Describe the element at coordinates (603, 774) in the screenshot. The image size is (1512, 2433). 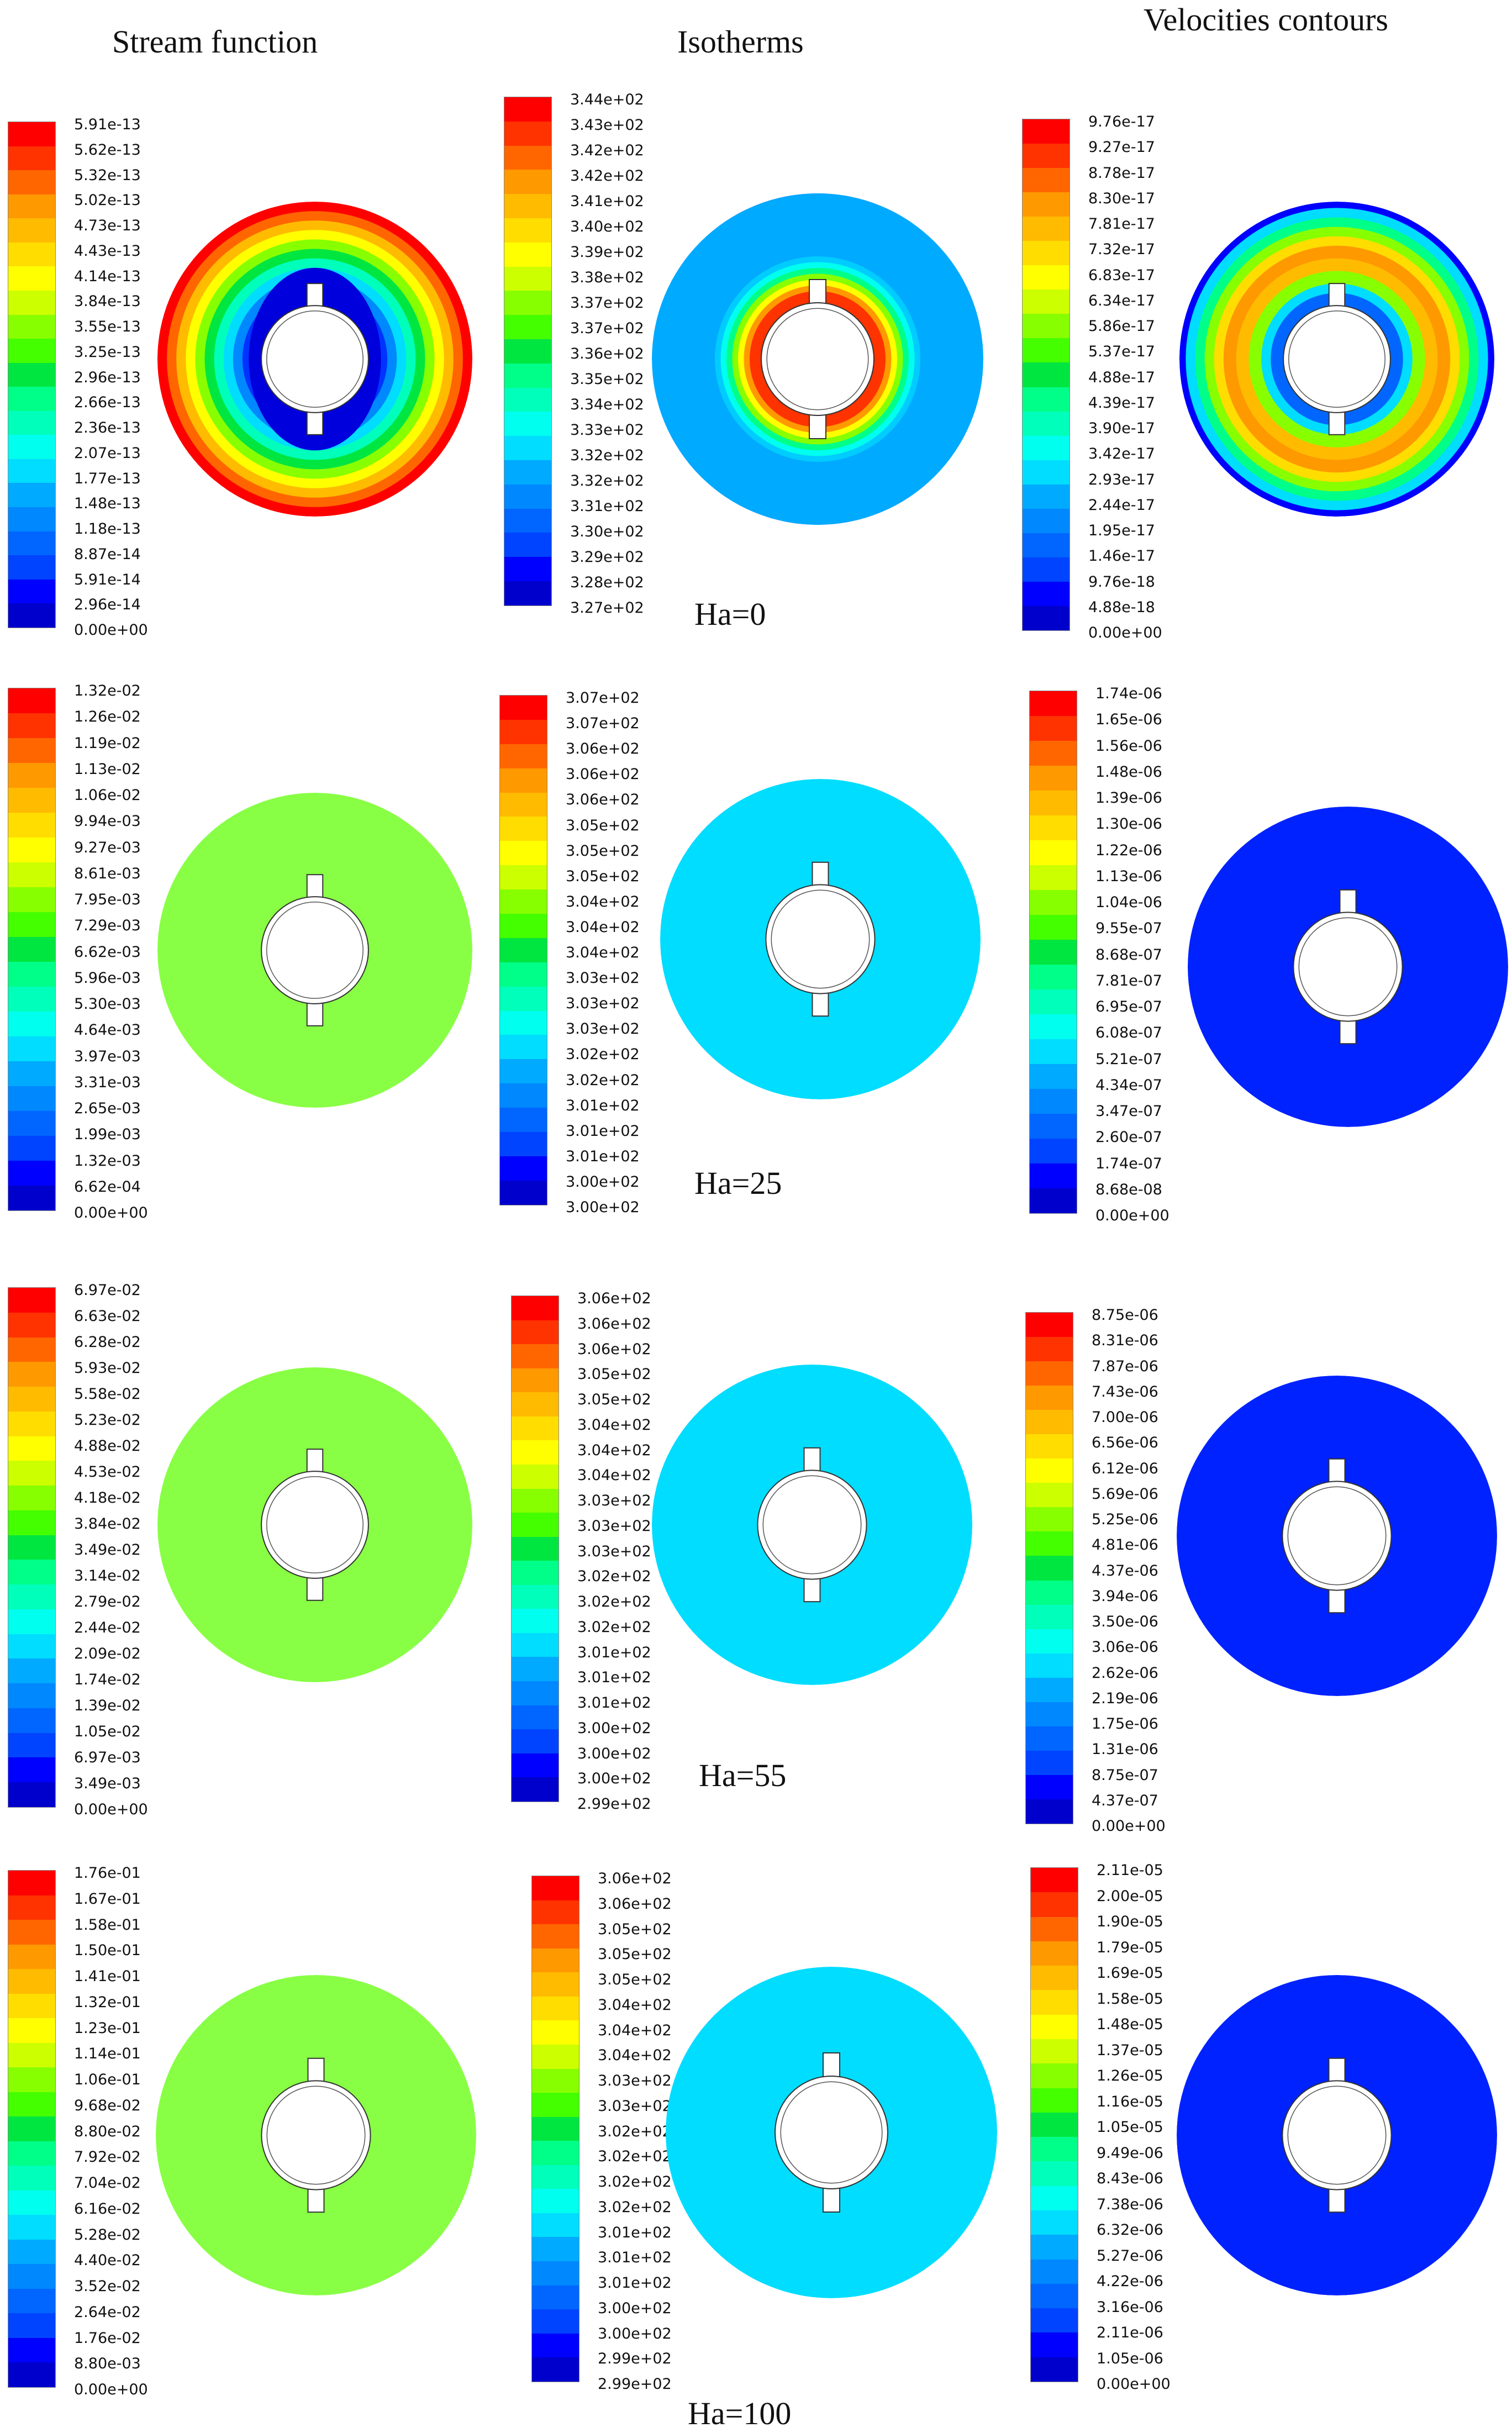
I see `colorbar-tick-label: 3.06e+02` at that location.